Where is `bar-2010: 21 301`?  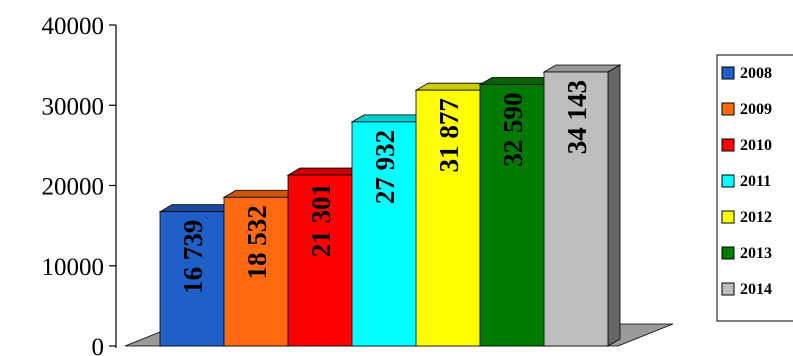
bar-2010: 21 301 is located at coordinates (326, 257).